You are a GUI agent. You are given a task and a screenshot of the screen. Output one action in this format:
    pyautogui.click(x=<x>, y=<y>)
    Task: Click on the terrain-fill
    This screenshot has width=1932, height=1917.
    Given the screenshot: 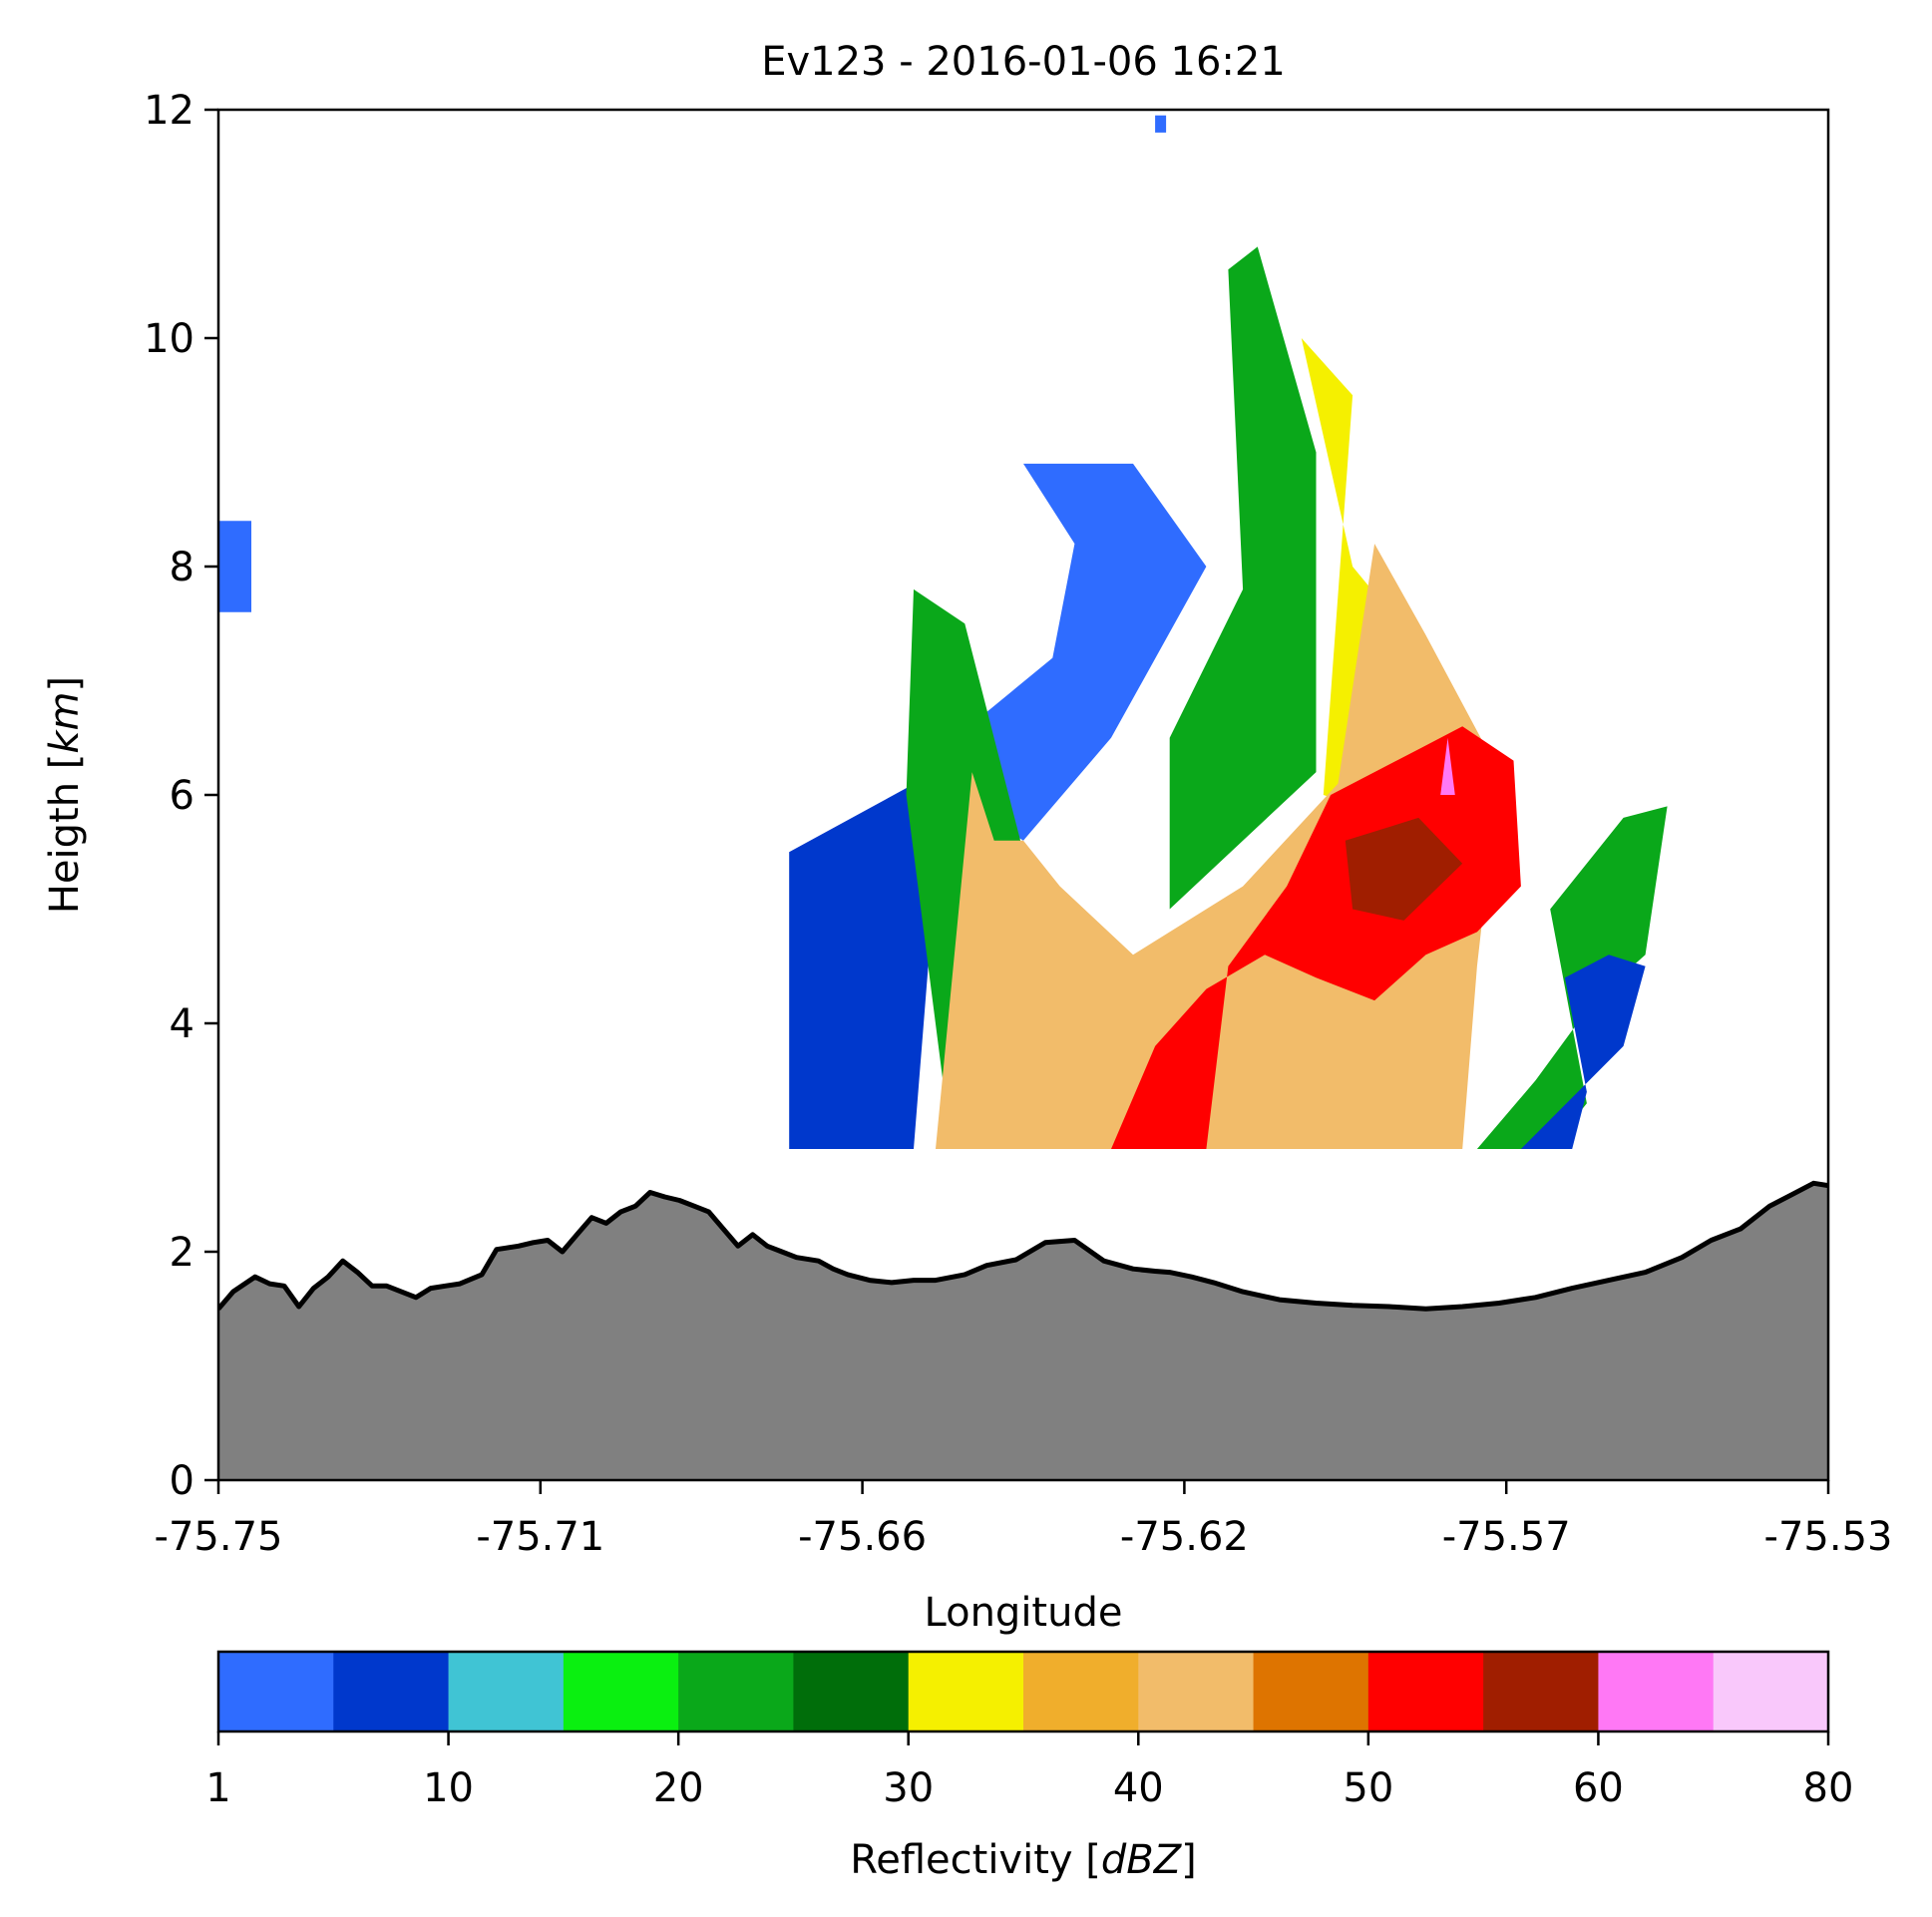 What is the action you would take?
    pyautogui.click(x=1023, y=1331)
    